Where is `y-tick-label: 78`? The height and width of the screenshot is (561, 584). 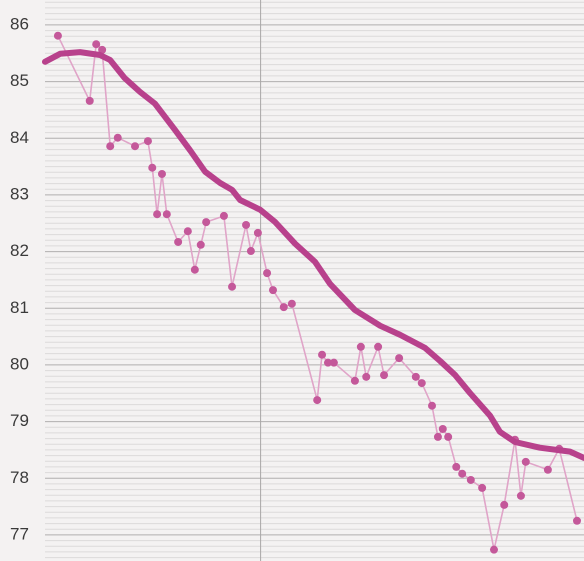 y-tick-label: 78 is located at coordinates (19, 477).